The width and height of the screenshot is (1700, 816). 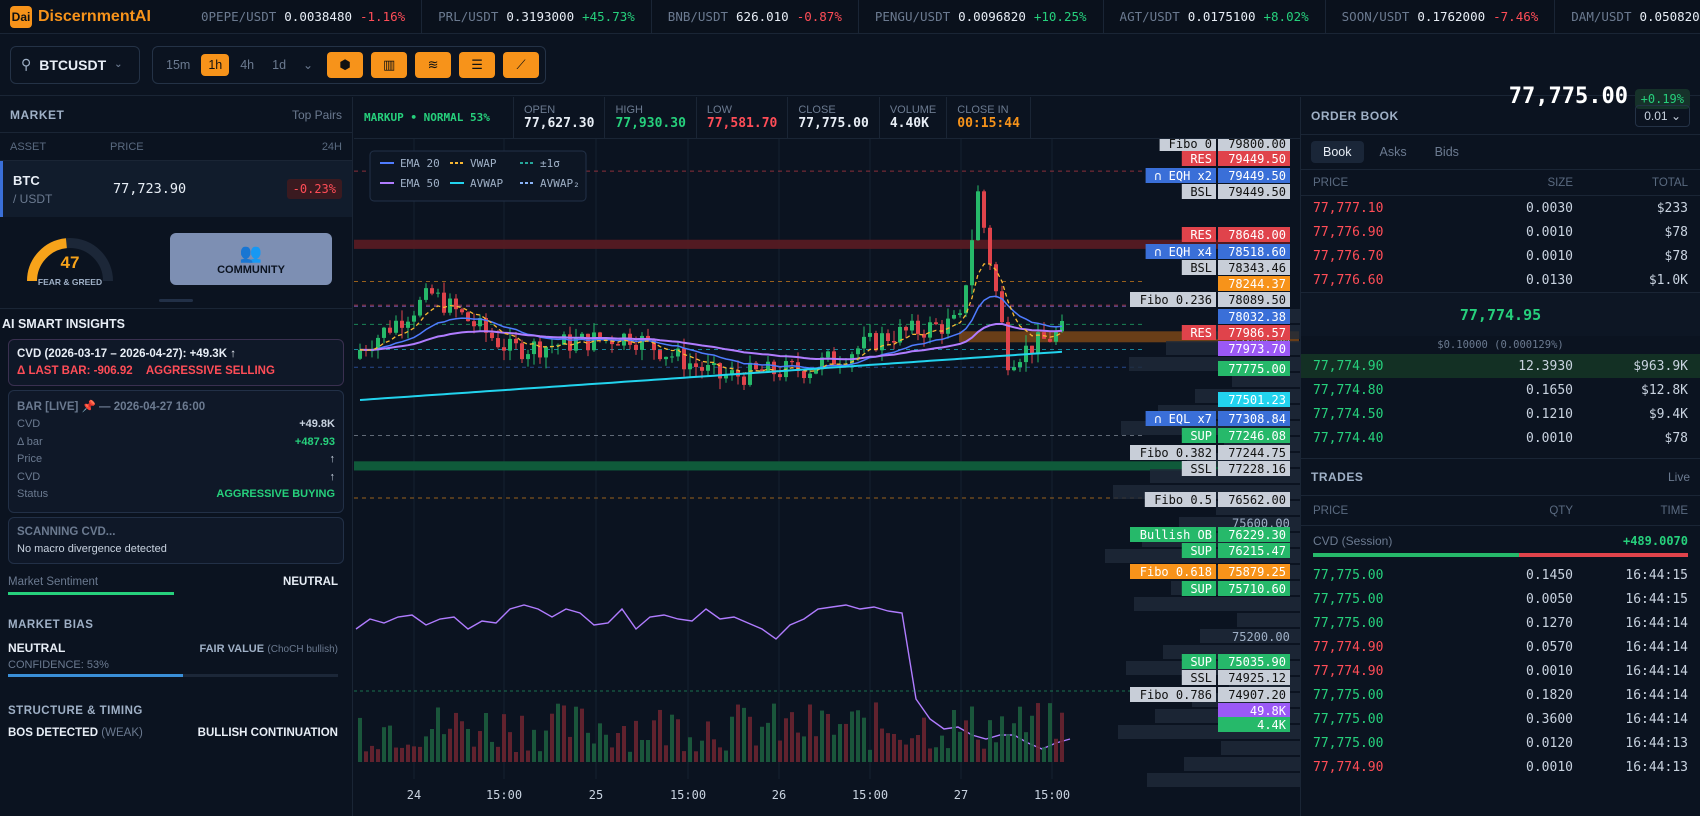 What do you see at coordinates (762, 16) in the screenshot?
I see `ticker-price: 626.010` at bounding box center [762, 16].